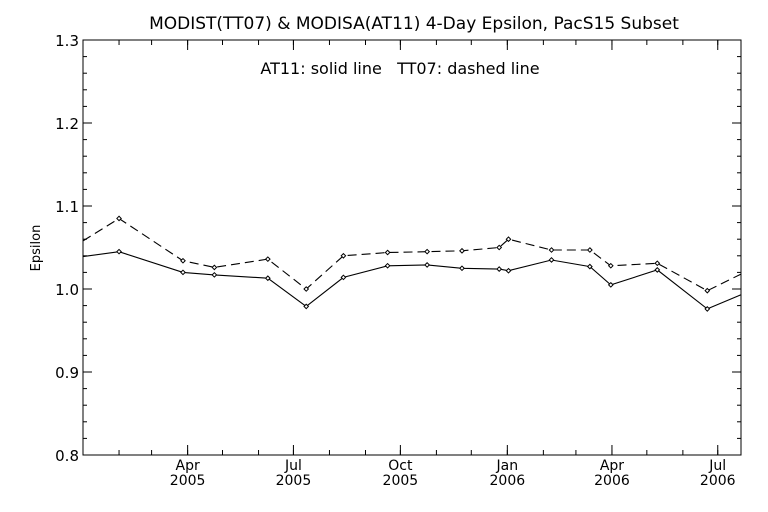 Image resolution: width=768 pixels, height=512 pixels. Describe the element at coordinates (412, 280) in the screenshot. I see `series-line-at11` at that location.